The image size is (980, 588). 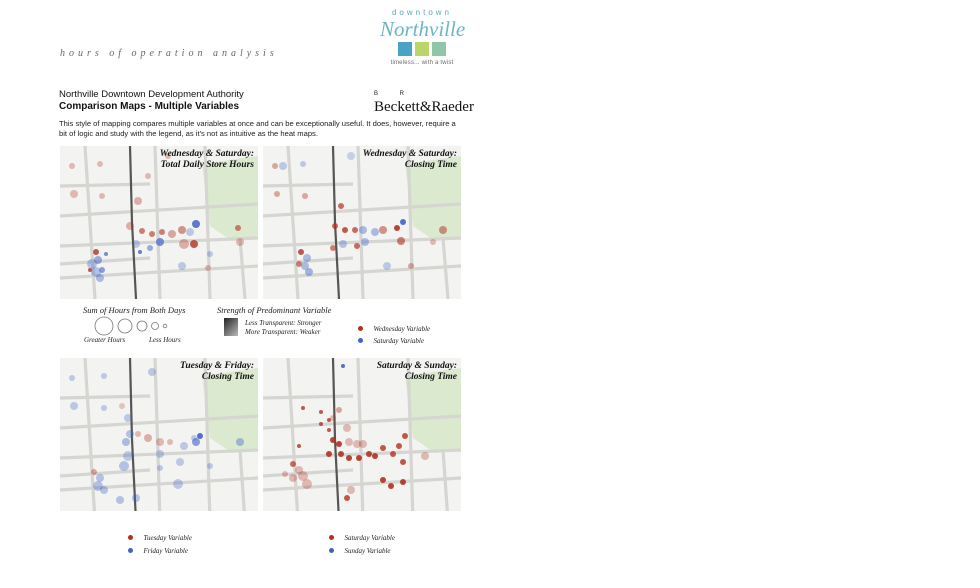 What do you see at coordinates (430, 165) in the screenshot?
I see `map-title-line2: Closing Time` at bounding box center [430, 165].